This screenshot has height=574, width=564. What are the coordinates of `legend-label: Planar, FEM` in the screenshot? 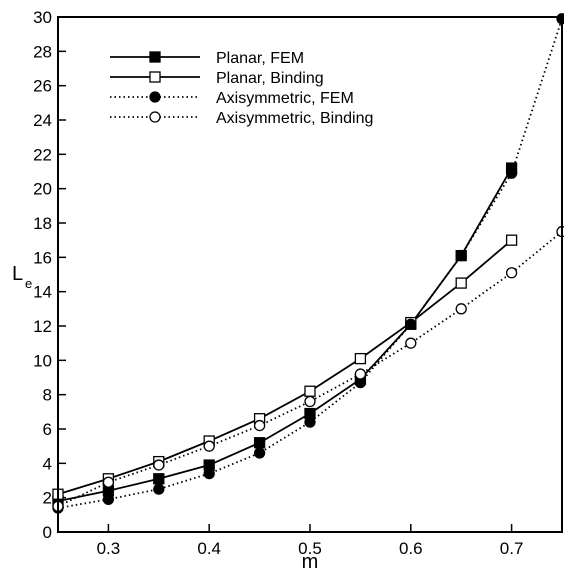 It's located at (260, 58).